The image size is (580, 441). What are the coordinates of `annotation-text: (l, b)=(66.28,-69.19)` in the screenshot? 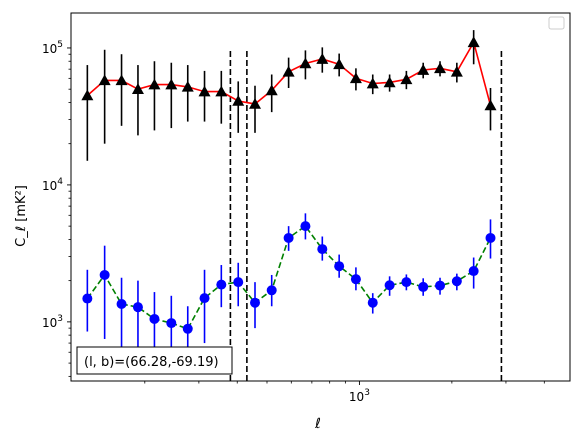 It's located at (151, 362).